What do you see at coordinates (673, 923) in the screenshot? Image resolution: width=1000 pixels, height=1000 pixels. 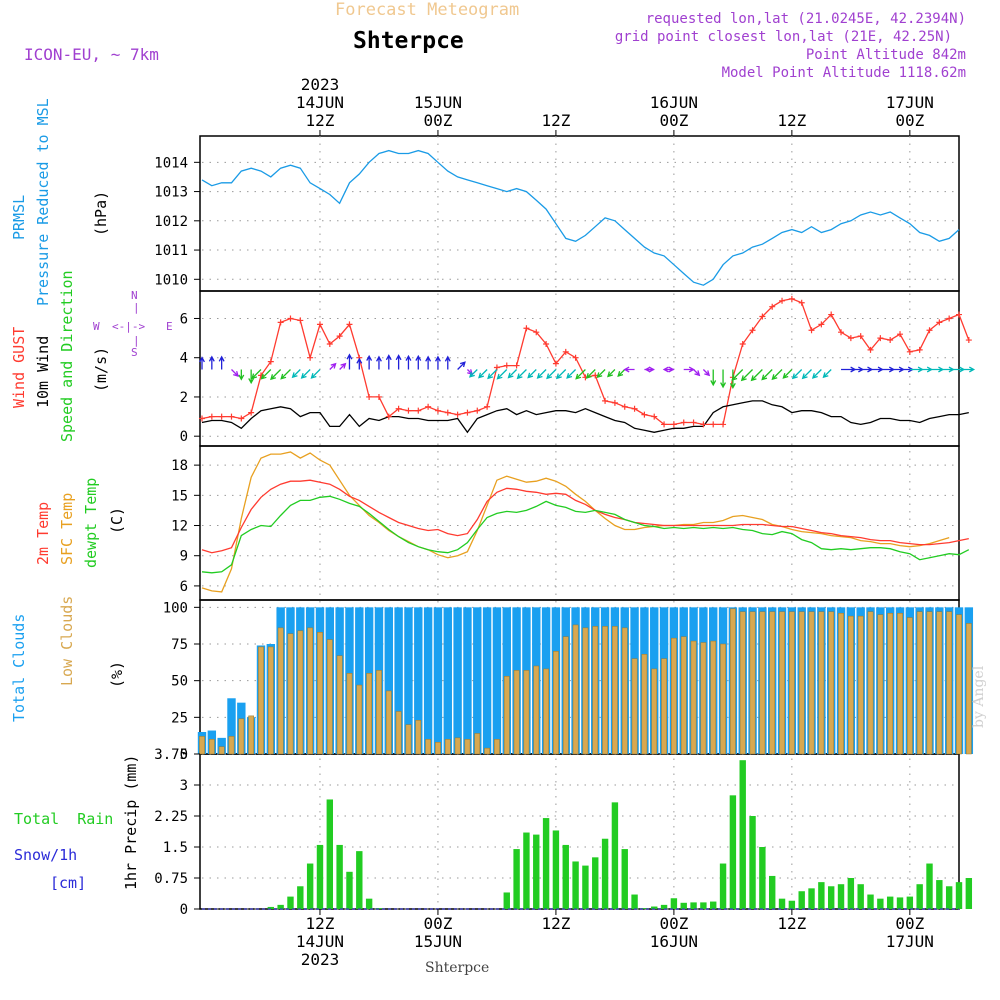 I see `bottom-time-label: 00Z` at bounding box center [673, 923].